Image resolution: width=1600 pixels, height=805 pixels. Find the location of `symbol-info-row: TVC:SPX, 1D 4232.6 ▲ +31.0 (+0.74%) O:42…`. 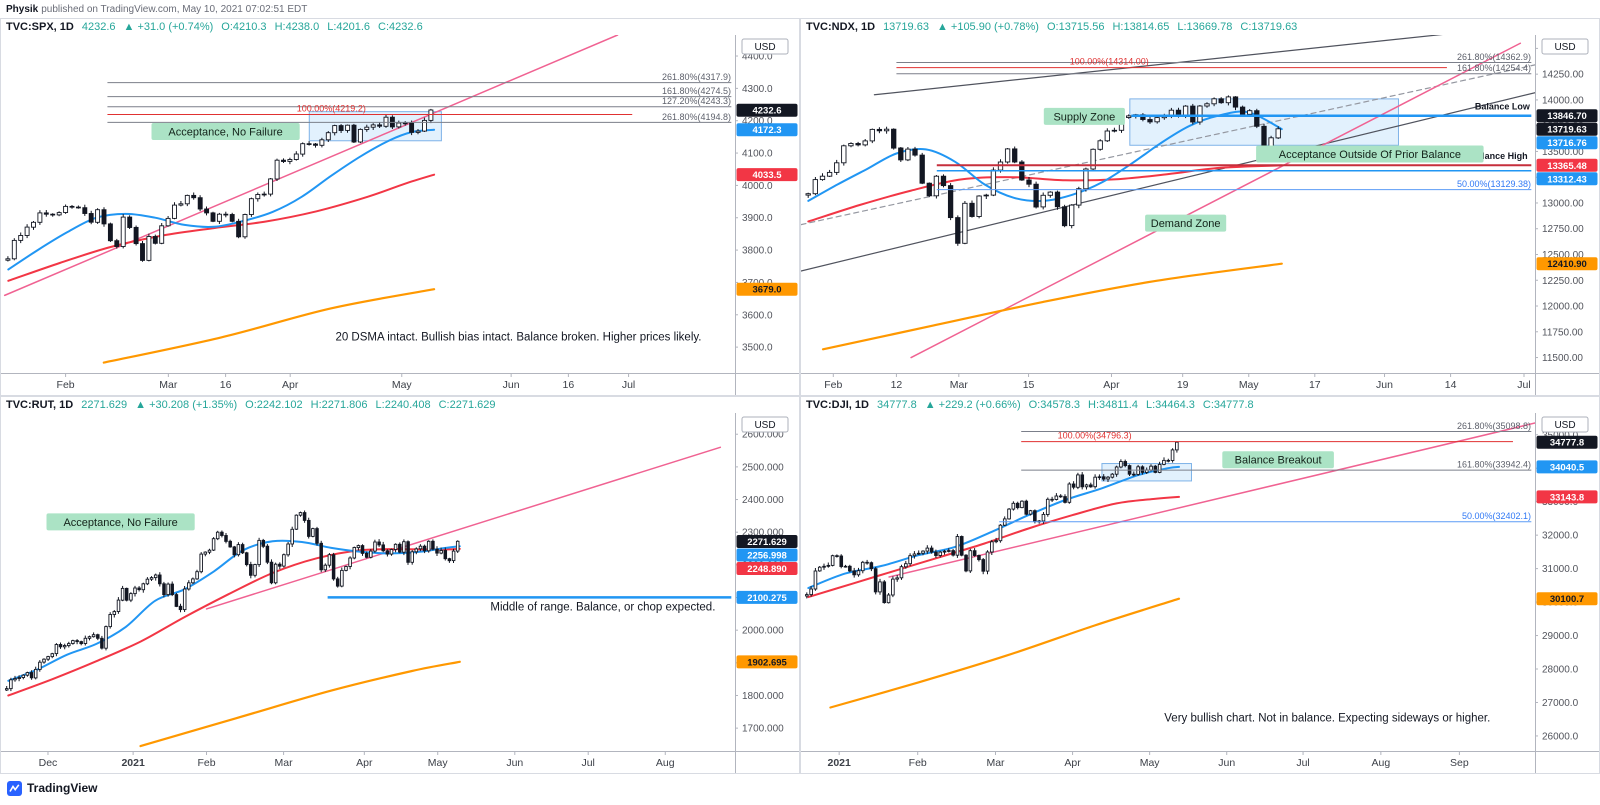

symbol-info-row: TVC:SPX, 1D 4232.6 ▲ +31.0 (+0.74%) O:42… is located at coordinates (400, 27).